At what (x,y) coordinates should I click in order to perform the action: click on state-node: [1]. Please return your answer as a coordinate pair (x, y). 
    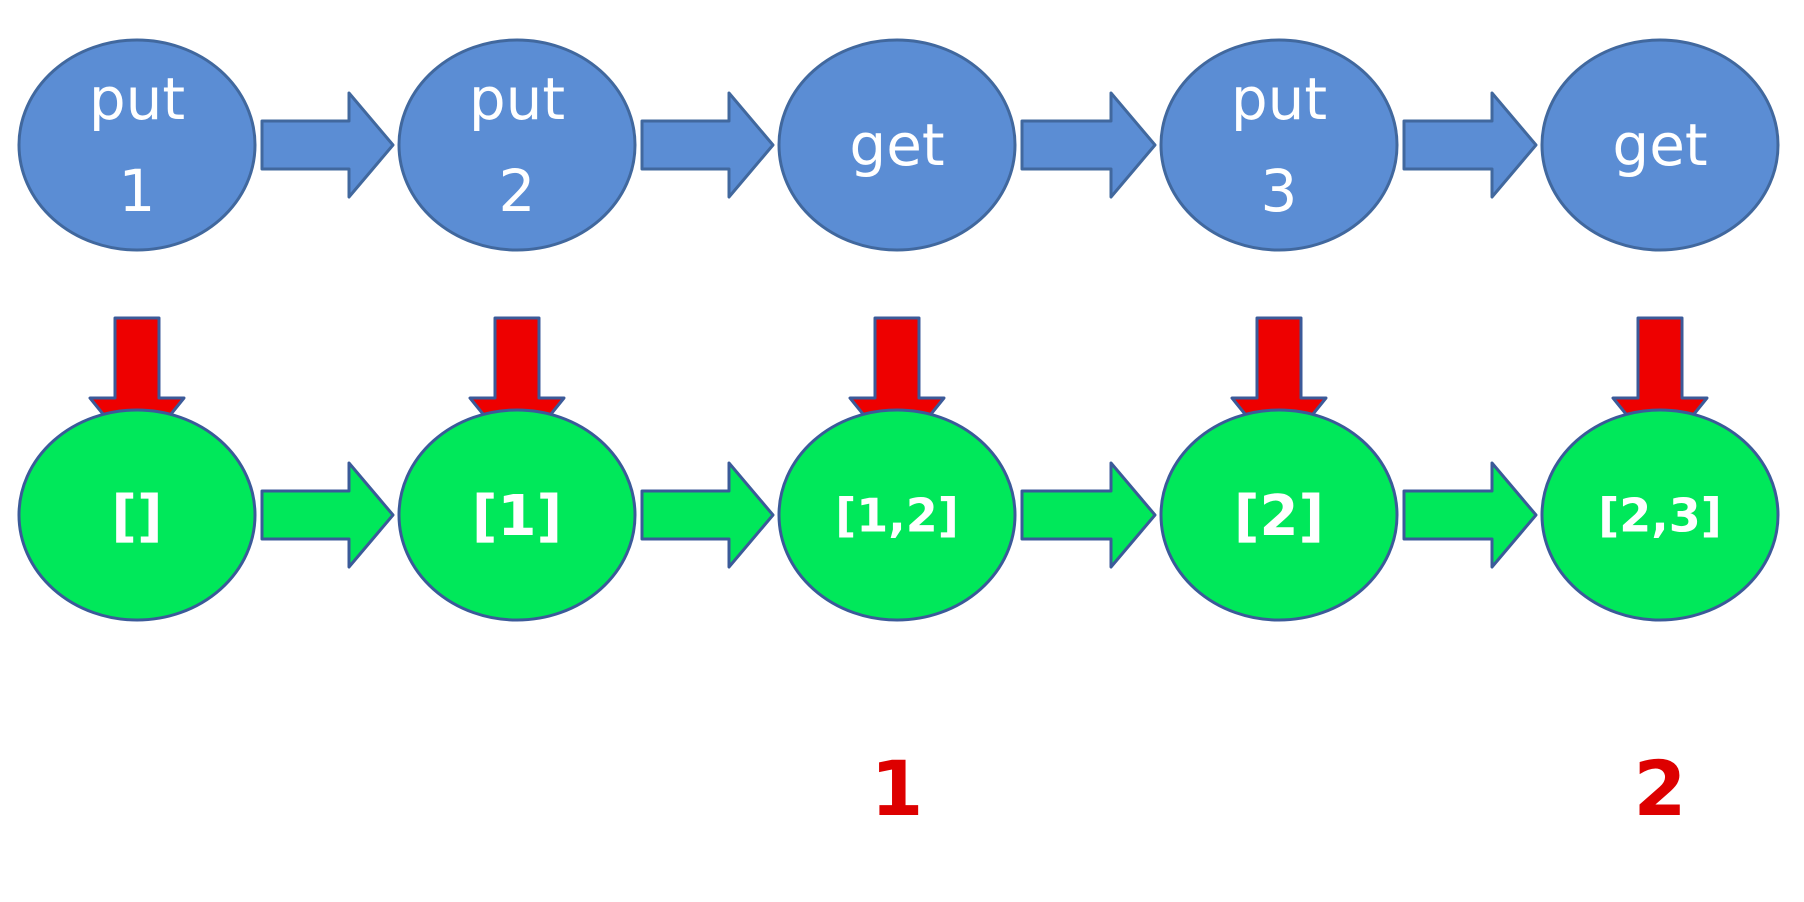
    Looking at the image, I should click on (517, 515).